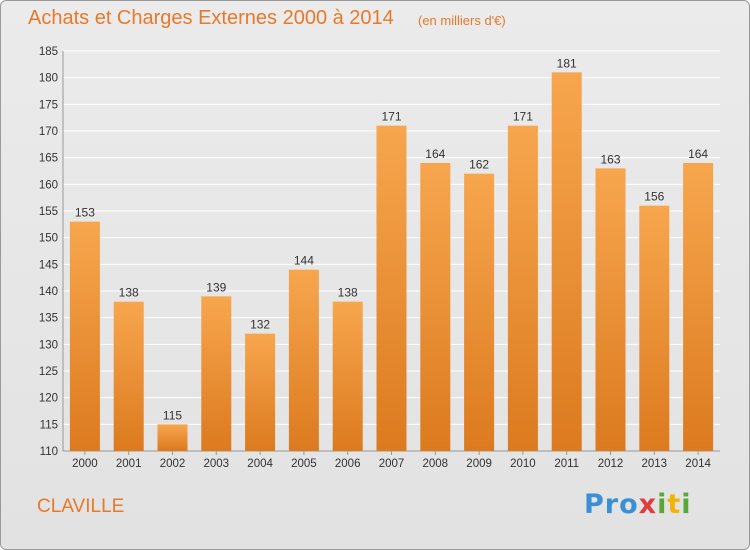 This screenshot has height=550, width=750. Describe the element at coordinates (173, 464) in the screenshot. I see `x-tick-label: 2002` at that location.